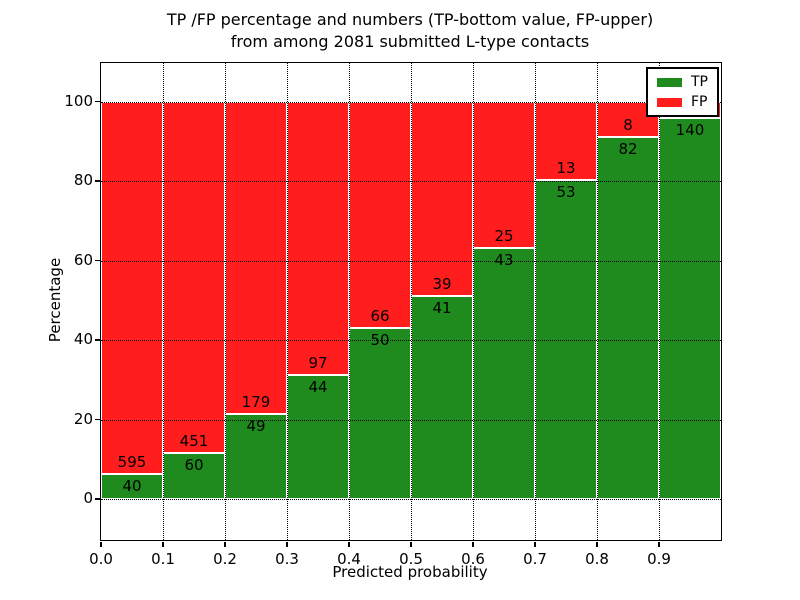 The width and height of the screenshot is (800, 600). Describe the element at coordinates (411, 559) in the screenshot. I see `x-tick-label: 0.5` at that location.